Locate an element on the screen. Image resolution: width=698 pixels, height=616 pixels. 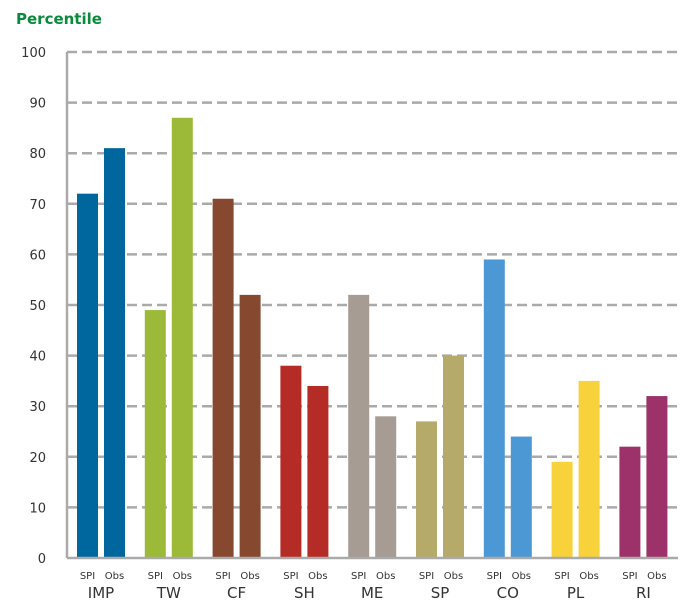
y-tick-label: 90 is located at coordinates (37, 104).